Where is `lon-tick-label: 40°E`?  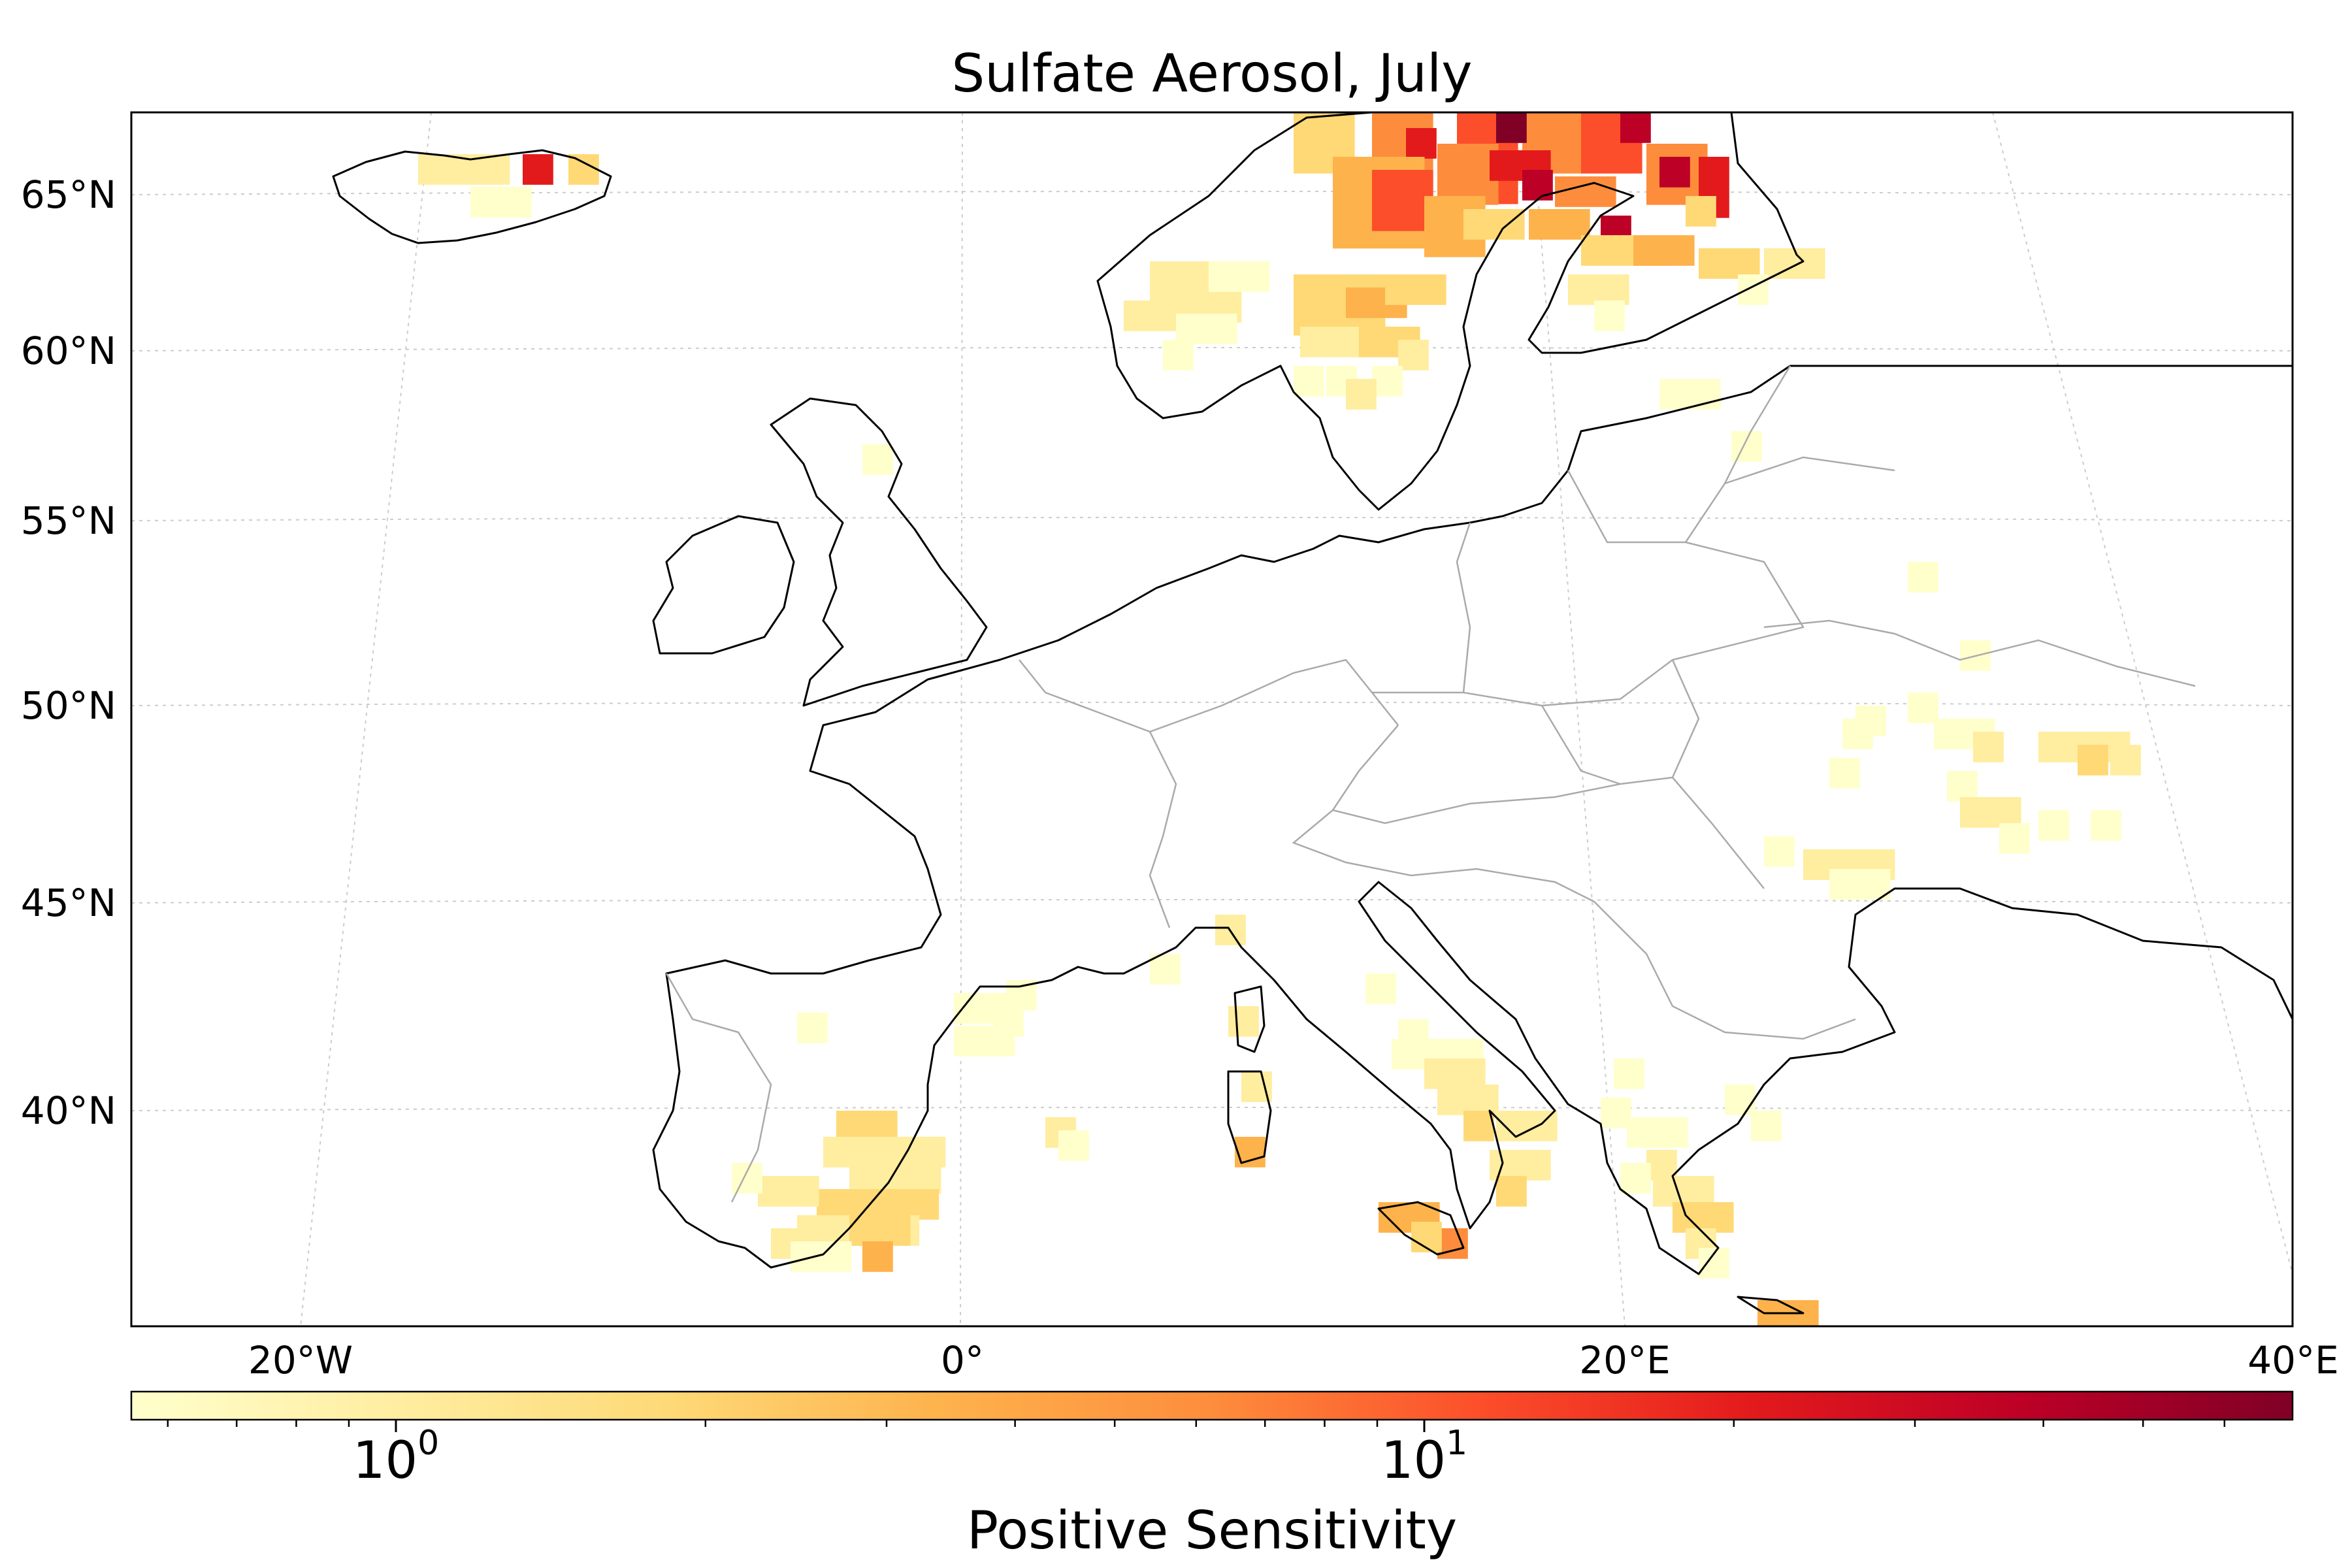 lon-tick-label: 40°E is located at coordinates (2292, 1360).